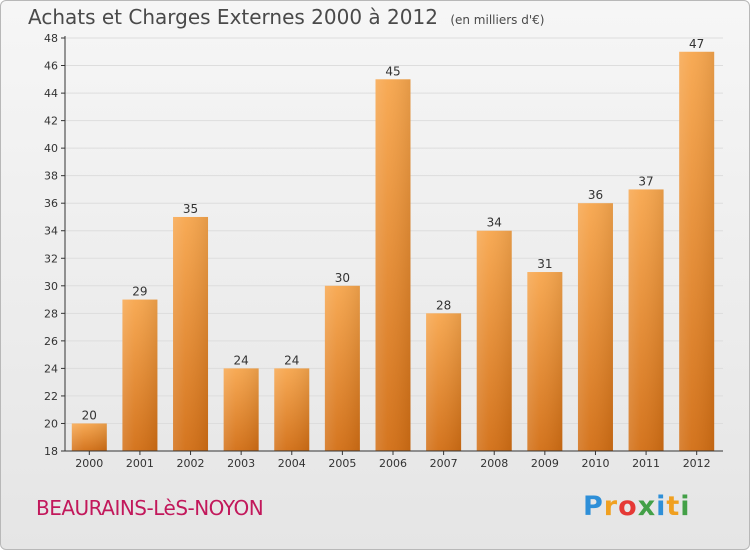 The height and width of the screenshot is (550, 750). Describe the element at coordinates (190, 209) in the screenshot. I see `value-label: 35` at that location.